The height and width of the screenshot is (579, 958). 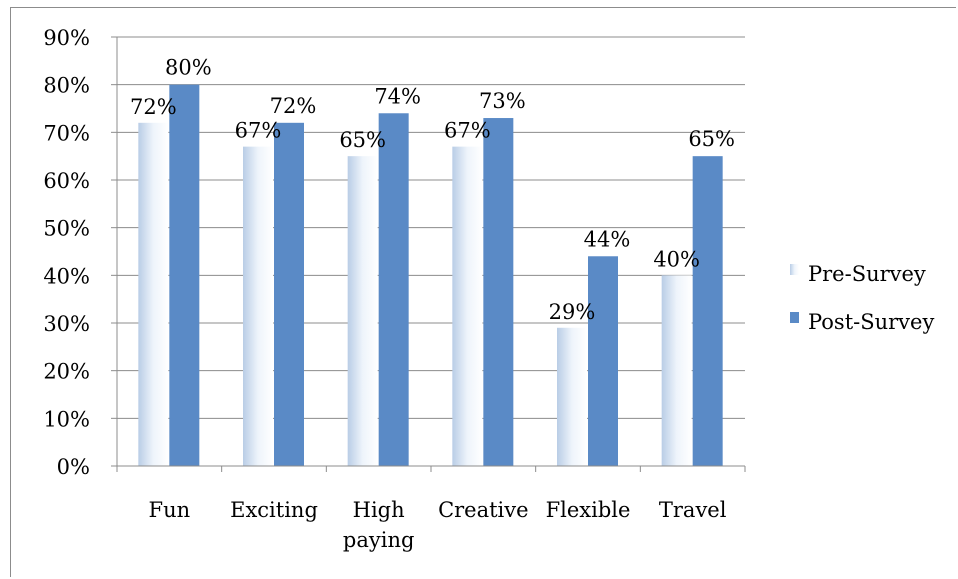 What do you see at coordinates (693, 510) in the screenshot?
I see `x-category-label: Travel` at bounding box center [693, 510].